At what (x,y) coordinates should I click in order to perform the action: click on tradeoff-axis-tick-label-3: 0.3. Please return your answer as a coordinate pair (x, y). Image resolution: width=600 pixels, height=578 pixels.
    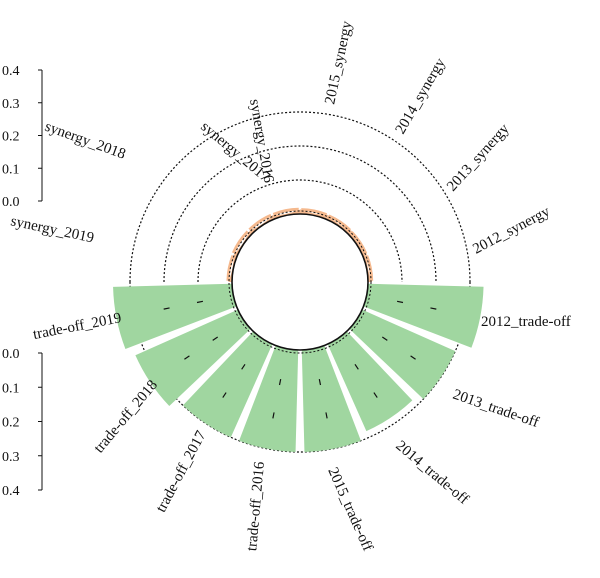
    Looking at the image, I should click on (11, 457).